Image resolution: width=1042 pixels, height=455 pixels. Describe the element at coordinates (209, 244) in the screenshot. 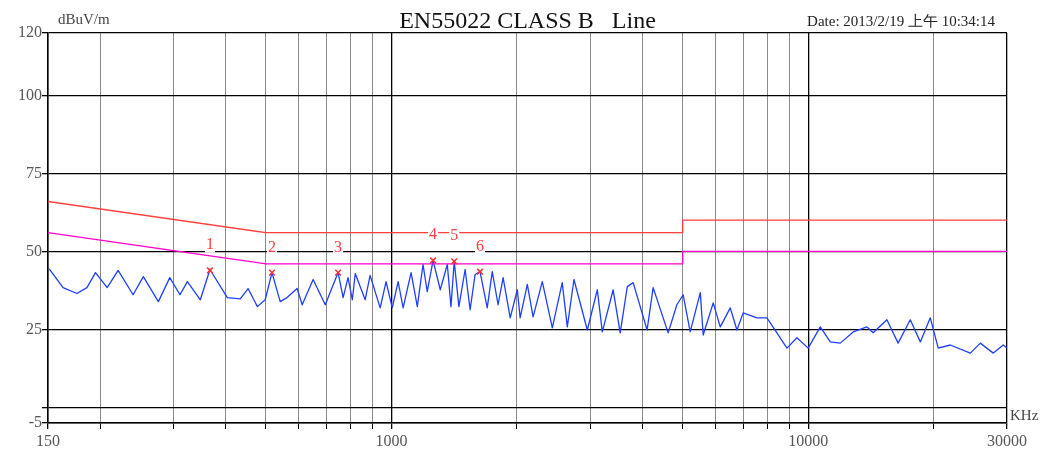

I see `annotation: 1` at that location.